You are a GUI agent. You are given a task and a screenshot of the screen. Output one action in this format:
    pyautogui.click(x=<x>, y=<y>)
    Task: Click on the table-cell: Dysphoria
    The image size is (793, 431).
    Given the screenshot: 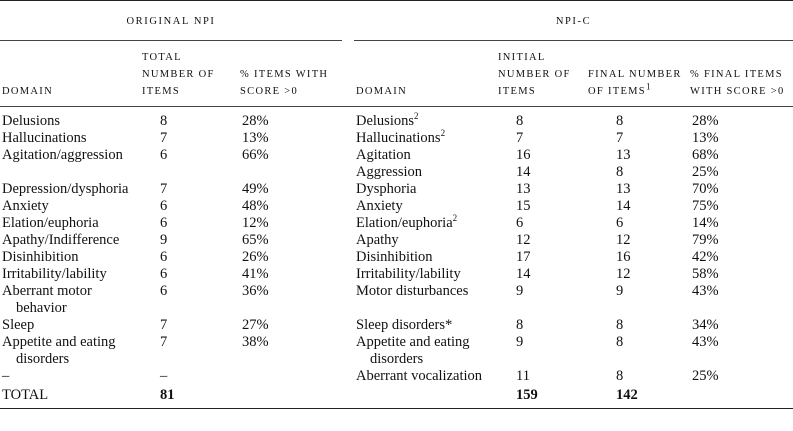 What is the action you would take?
    pyautogui.click(x=425, y=189)
    